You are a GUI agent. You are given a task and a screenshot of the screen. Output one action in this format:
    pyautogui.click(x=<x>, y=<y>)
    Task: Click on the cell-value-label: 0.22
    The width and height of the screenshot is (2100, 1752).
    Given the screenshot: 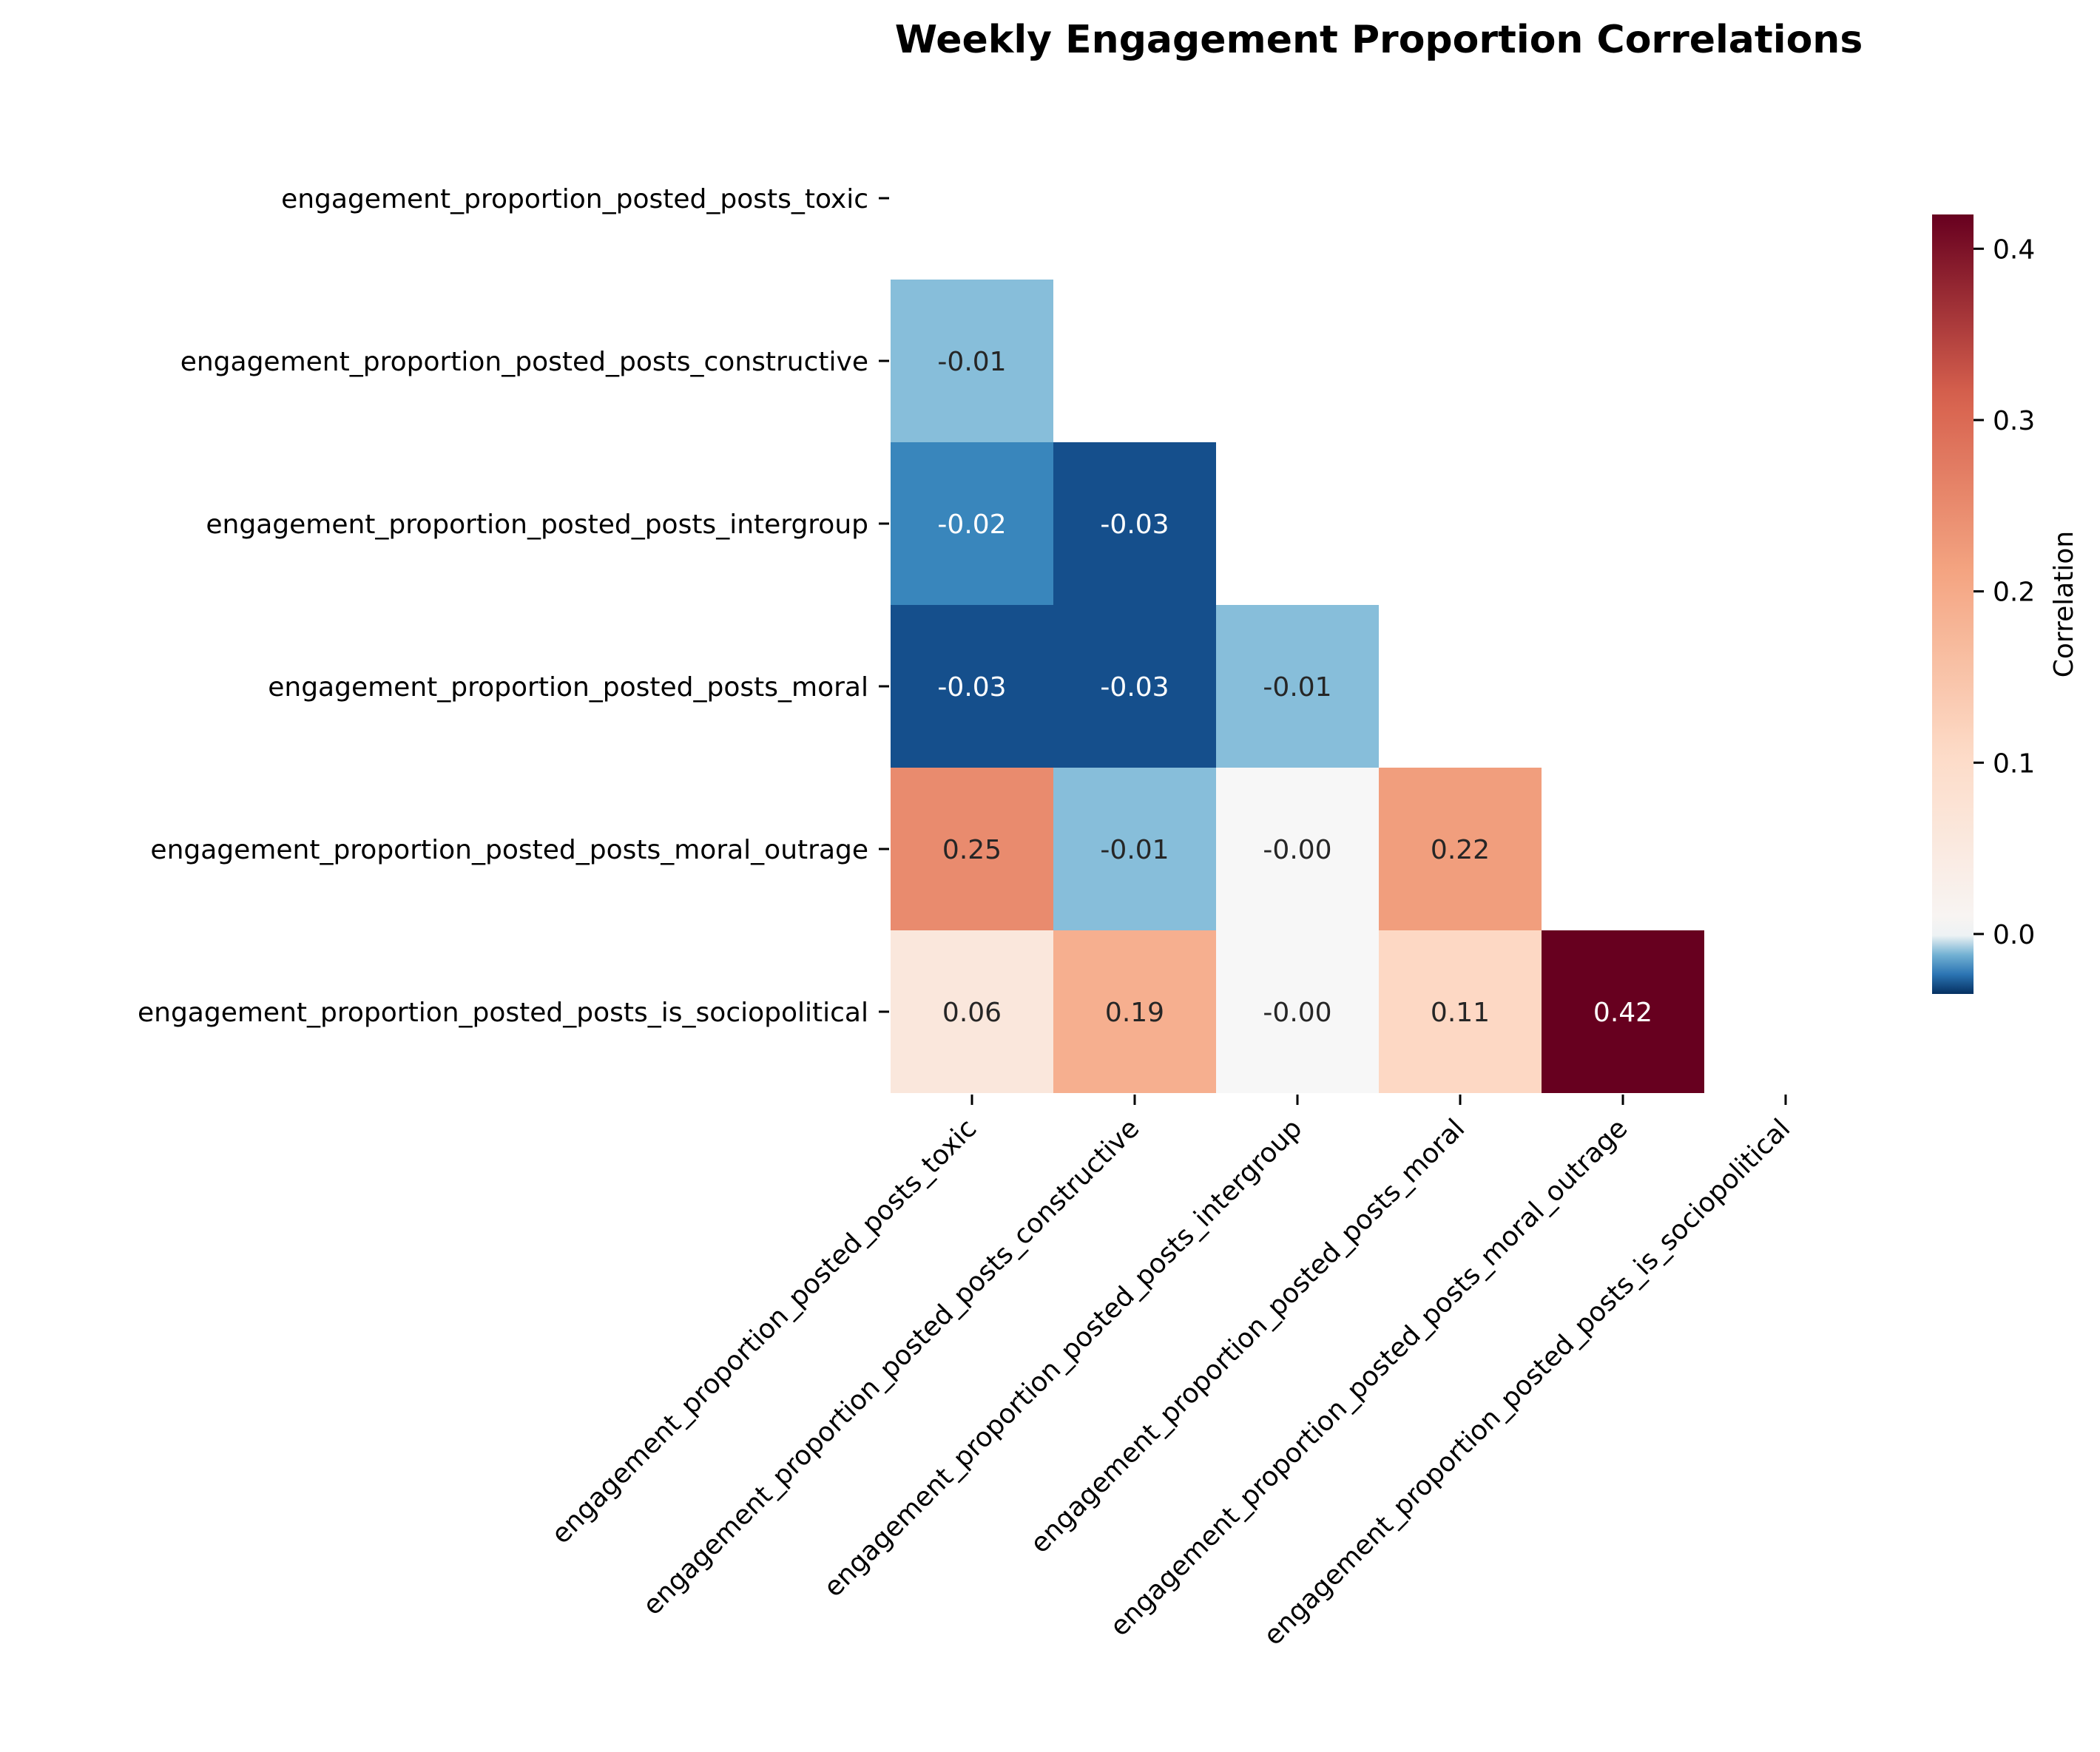 What is the action you would take?
    pyautogui.click(x=1460, y=850)
    